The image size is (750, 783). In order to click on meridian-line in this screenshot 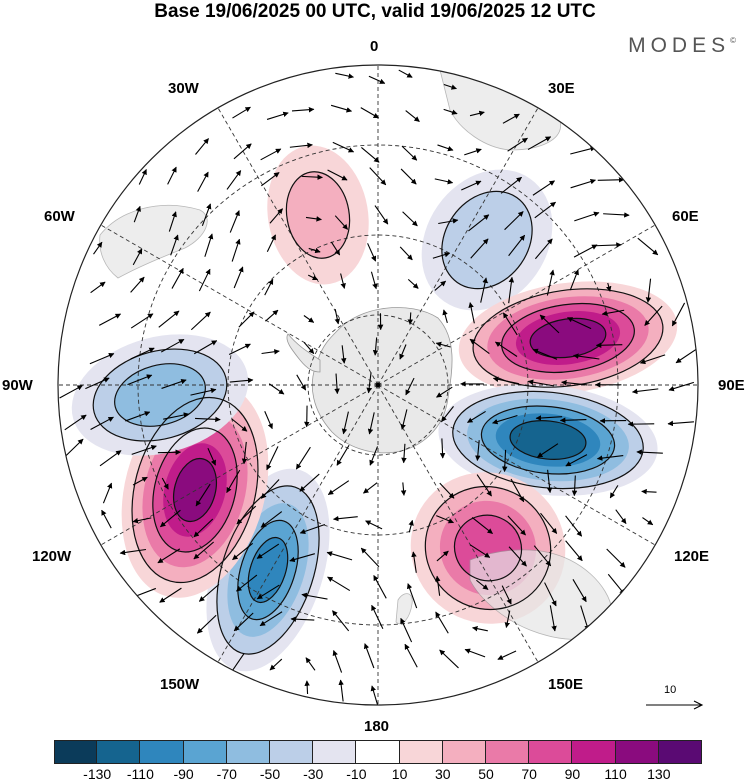, I will do `click(460, 242)`.